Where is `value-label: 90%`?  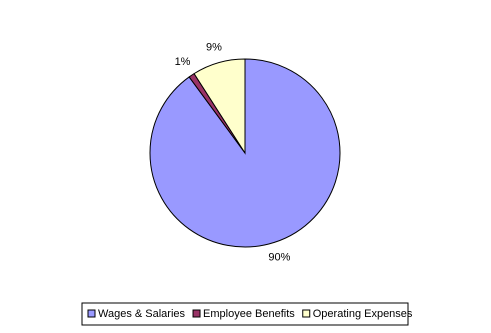
value-label: 90% is located at coordinates (279, 258).